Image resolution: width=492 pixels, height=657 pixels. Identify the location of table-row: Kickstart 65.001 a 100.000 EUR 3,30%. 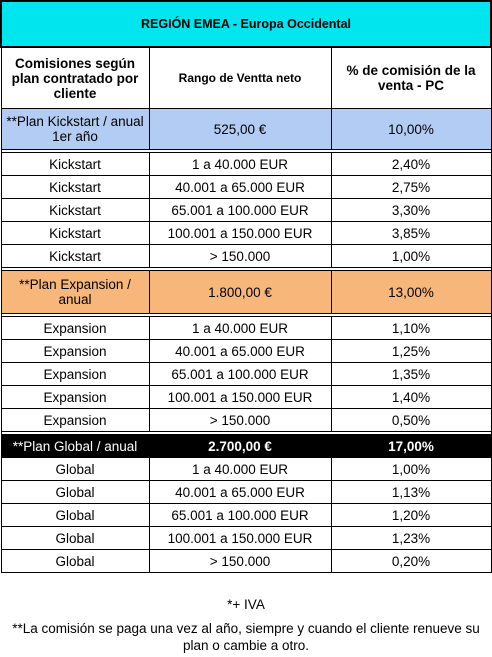
(246, 210).